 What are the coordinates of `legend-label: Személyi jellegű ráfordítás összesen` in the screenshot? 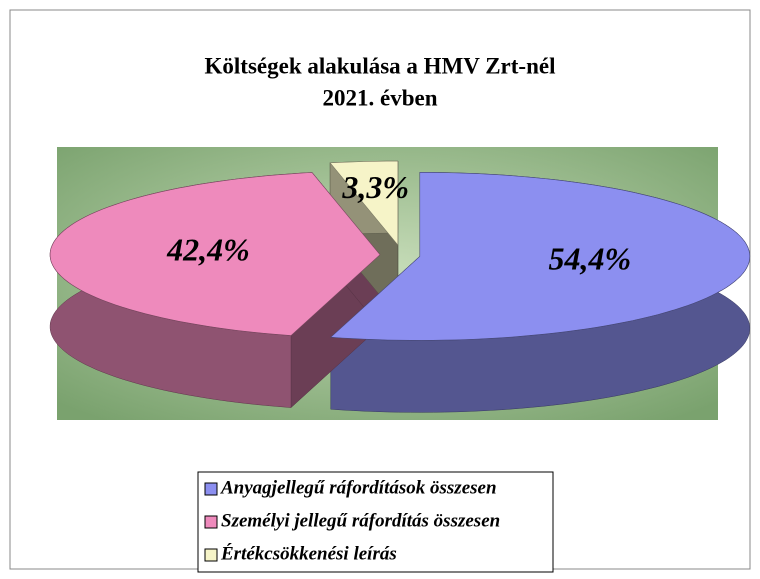 It's located at (360, 520).